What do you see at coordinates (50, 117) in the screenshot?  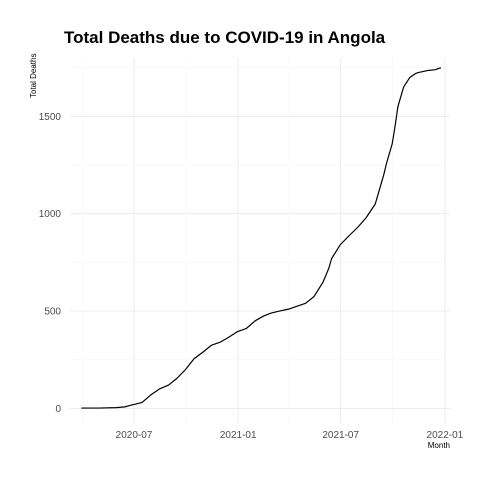 I see `y-tick-label: 1500` at bounding box center [50, 117].